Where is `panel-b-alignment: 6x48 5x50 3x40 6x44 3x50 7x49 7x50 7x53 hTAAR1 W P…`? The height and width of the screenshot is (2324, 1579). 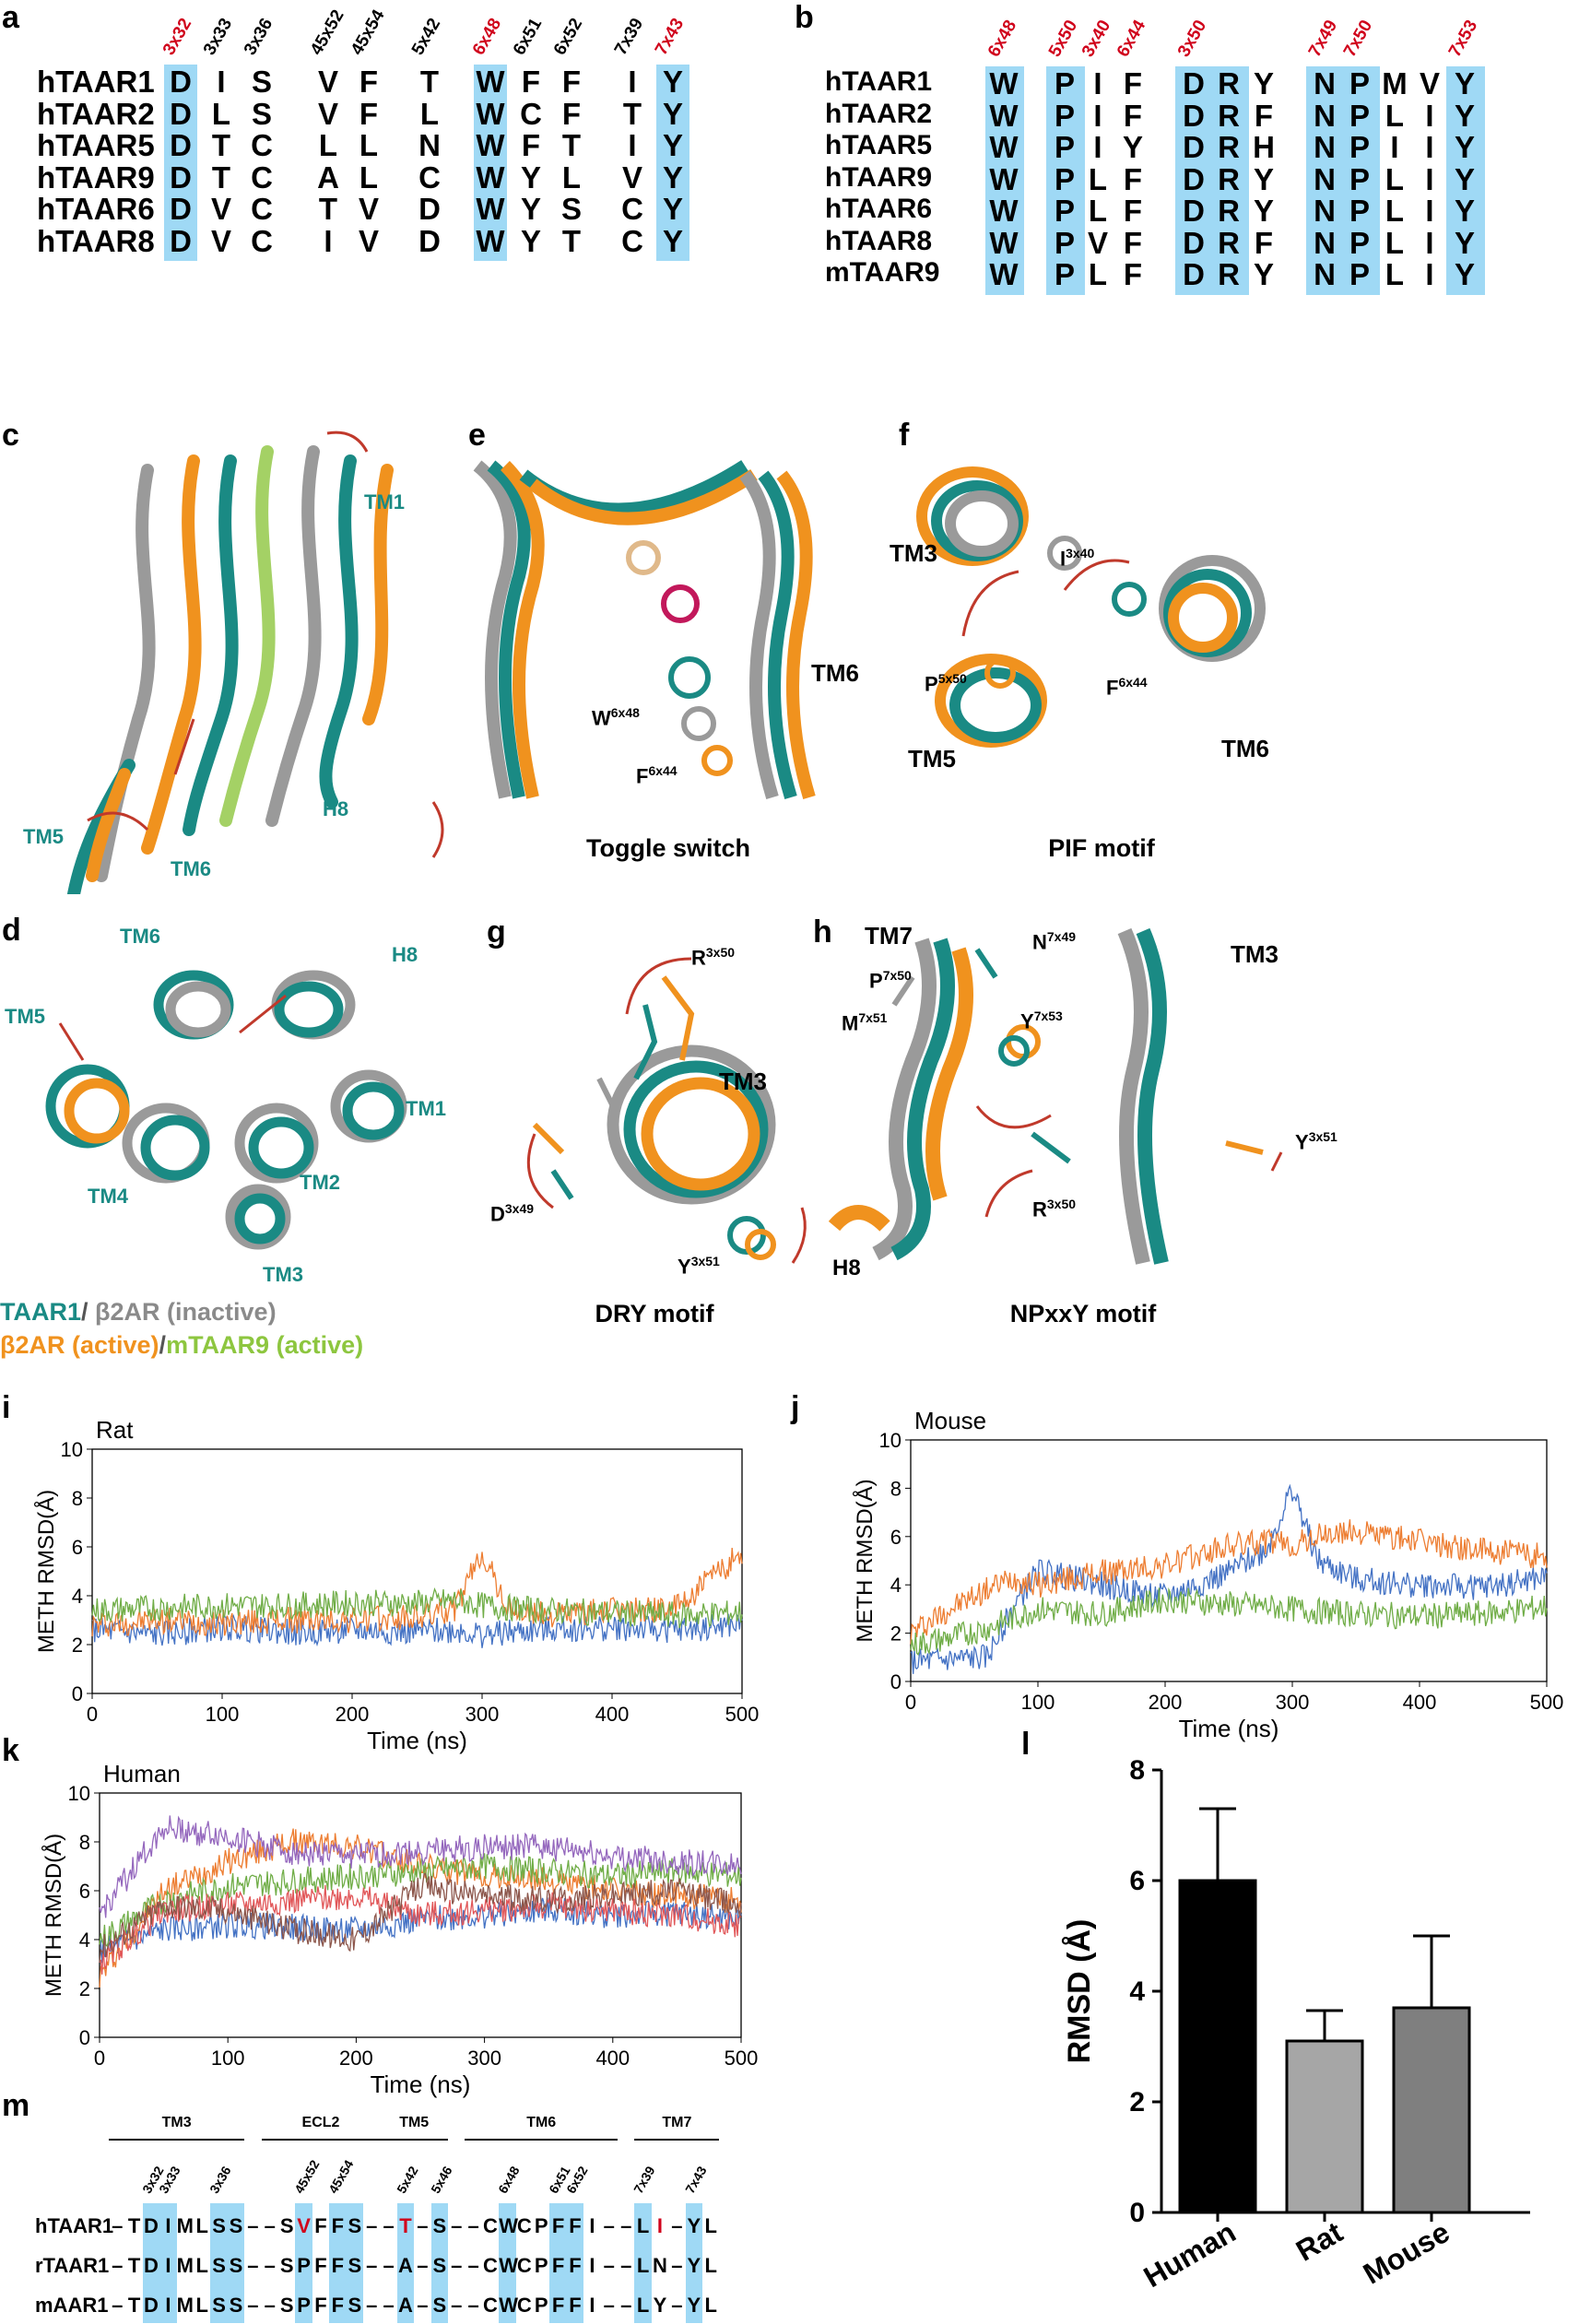
panel-b-alignment: 6x48 5x50 3x40 6x44 3x50 7x49 7x50 7x53 hTAAR1 W P… is located at coordinates (1194, 208).